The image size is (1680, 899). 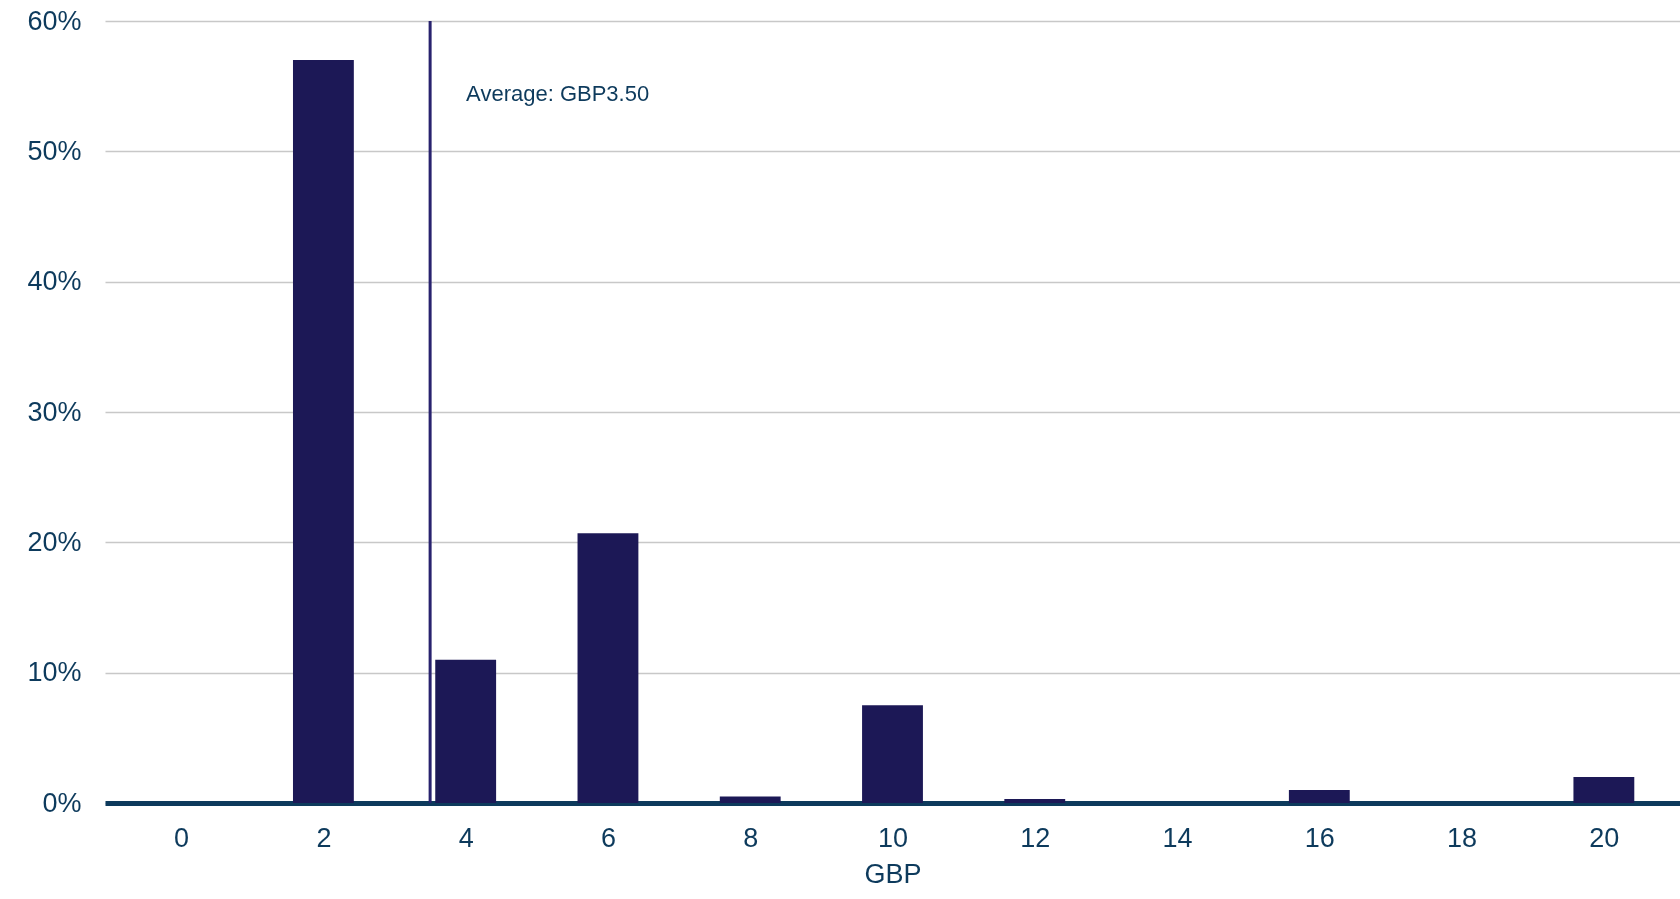 I want to click on x-axis-title: GBP, so click(x=893, y=873).